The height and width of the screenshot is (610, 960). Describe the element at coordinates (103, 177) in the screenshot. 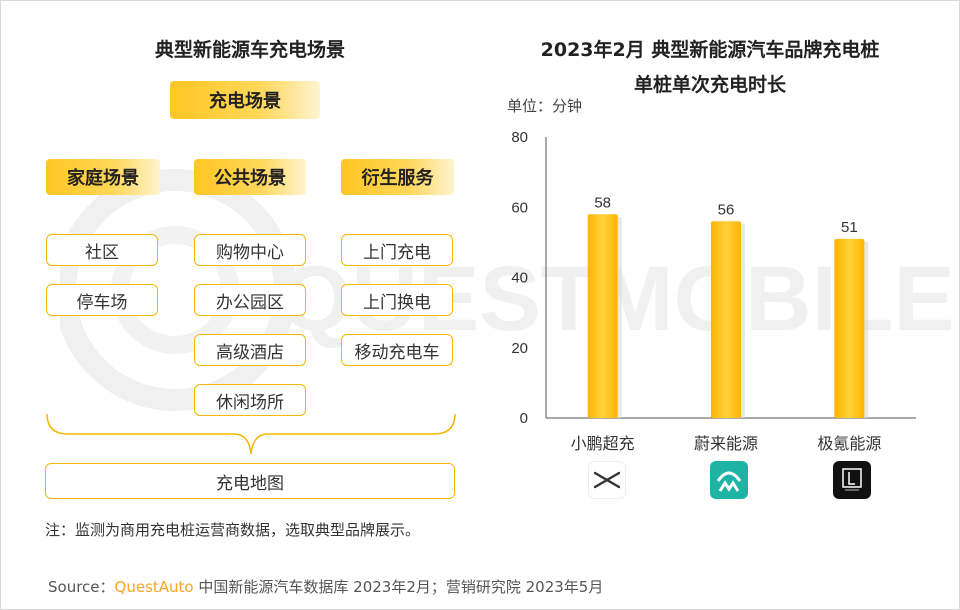

I see `home-scenario-header: 家庭场景` at that location.